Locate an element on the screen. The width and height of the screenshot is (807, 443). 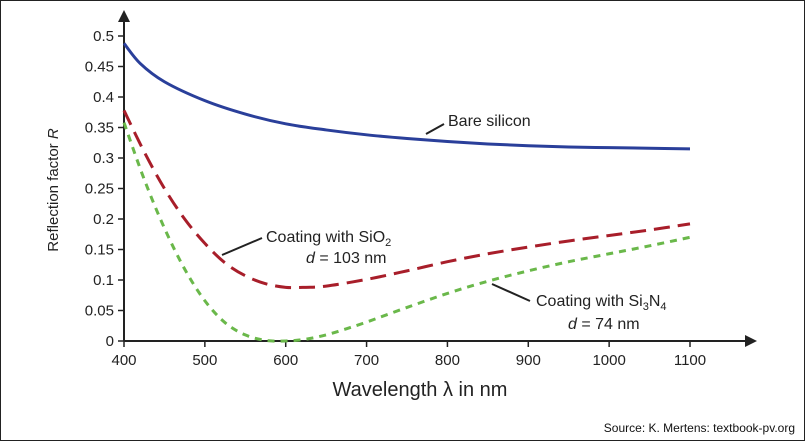
si3n4-leader is located at coordinates (511, 292).